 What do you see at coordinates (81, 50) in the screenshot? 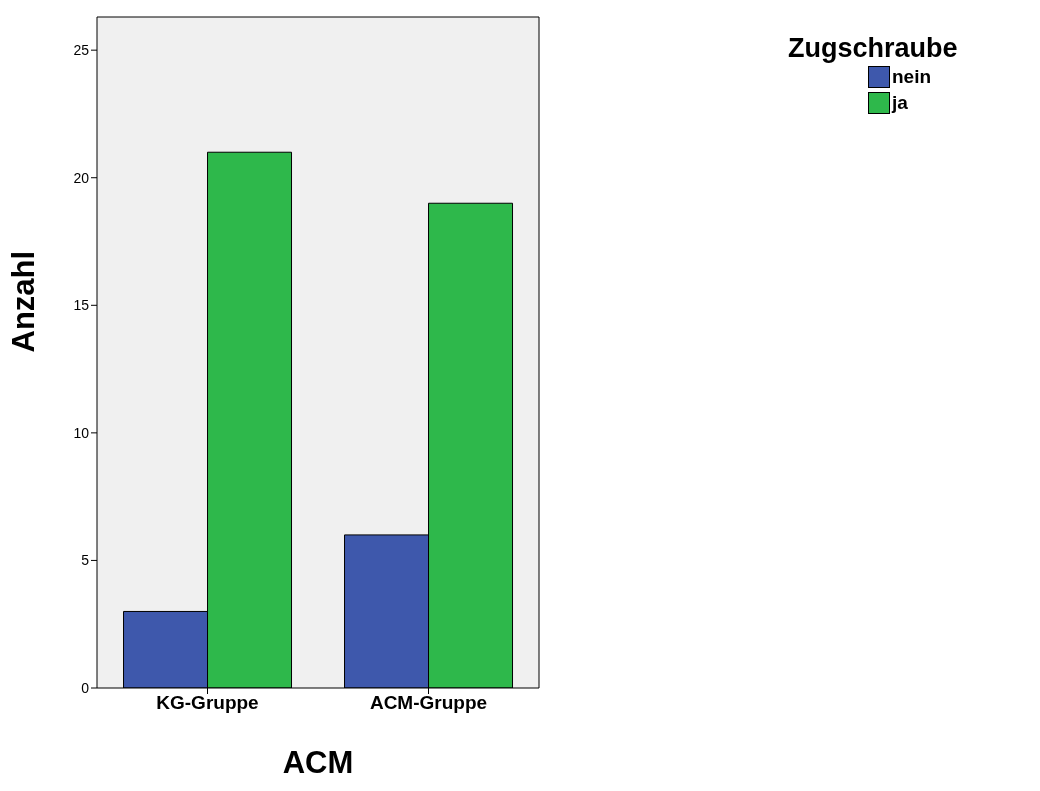
I see `y-tick-label: 25` at bounding box center [81, 50].